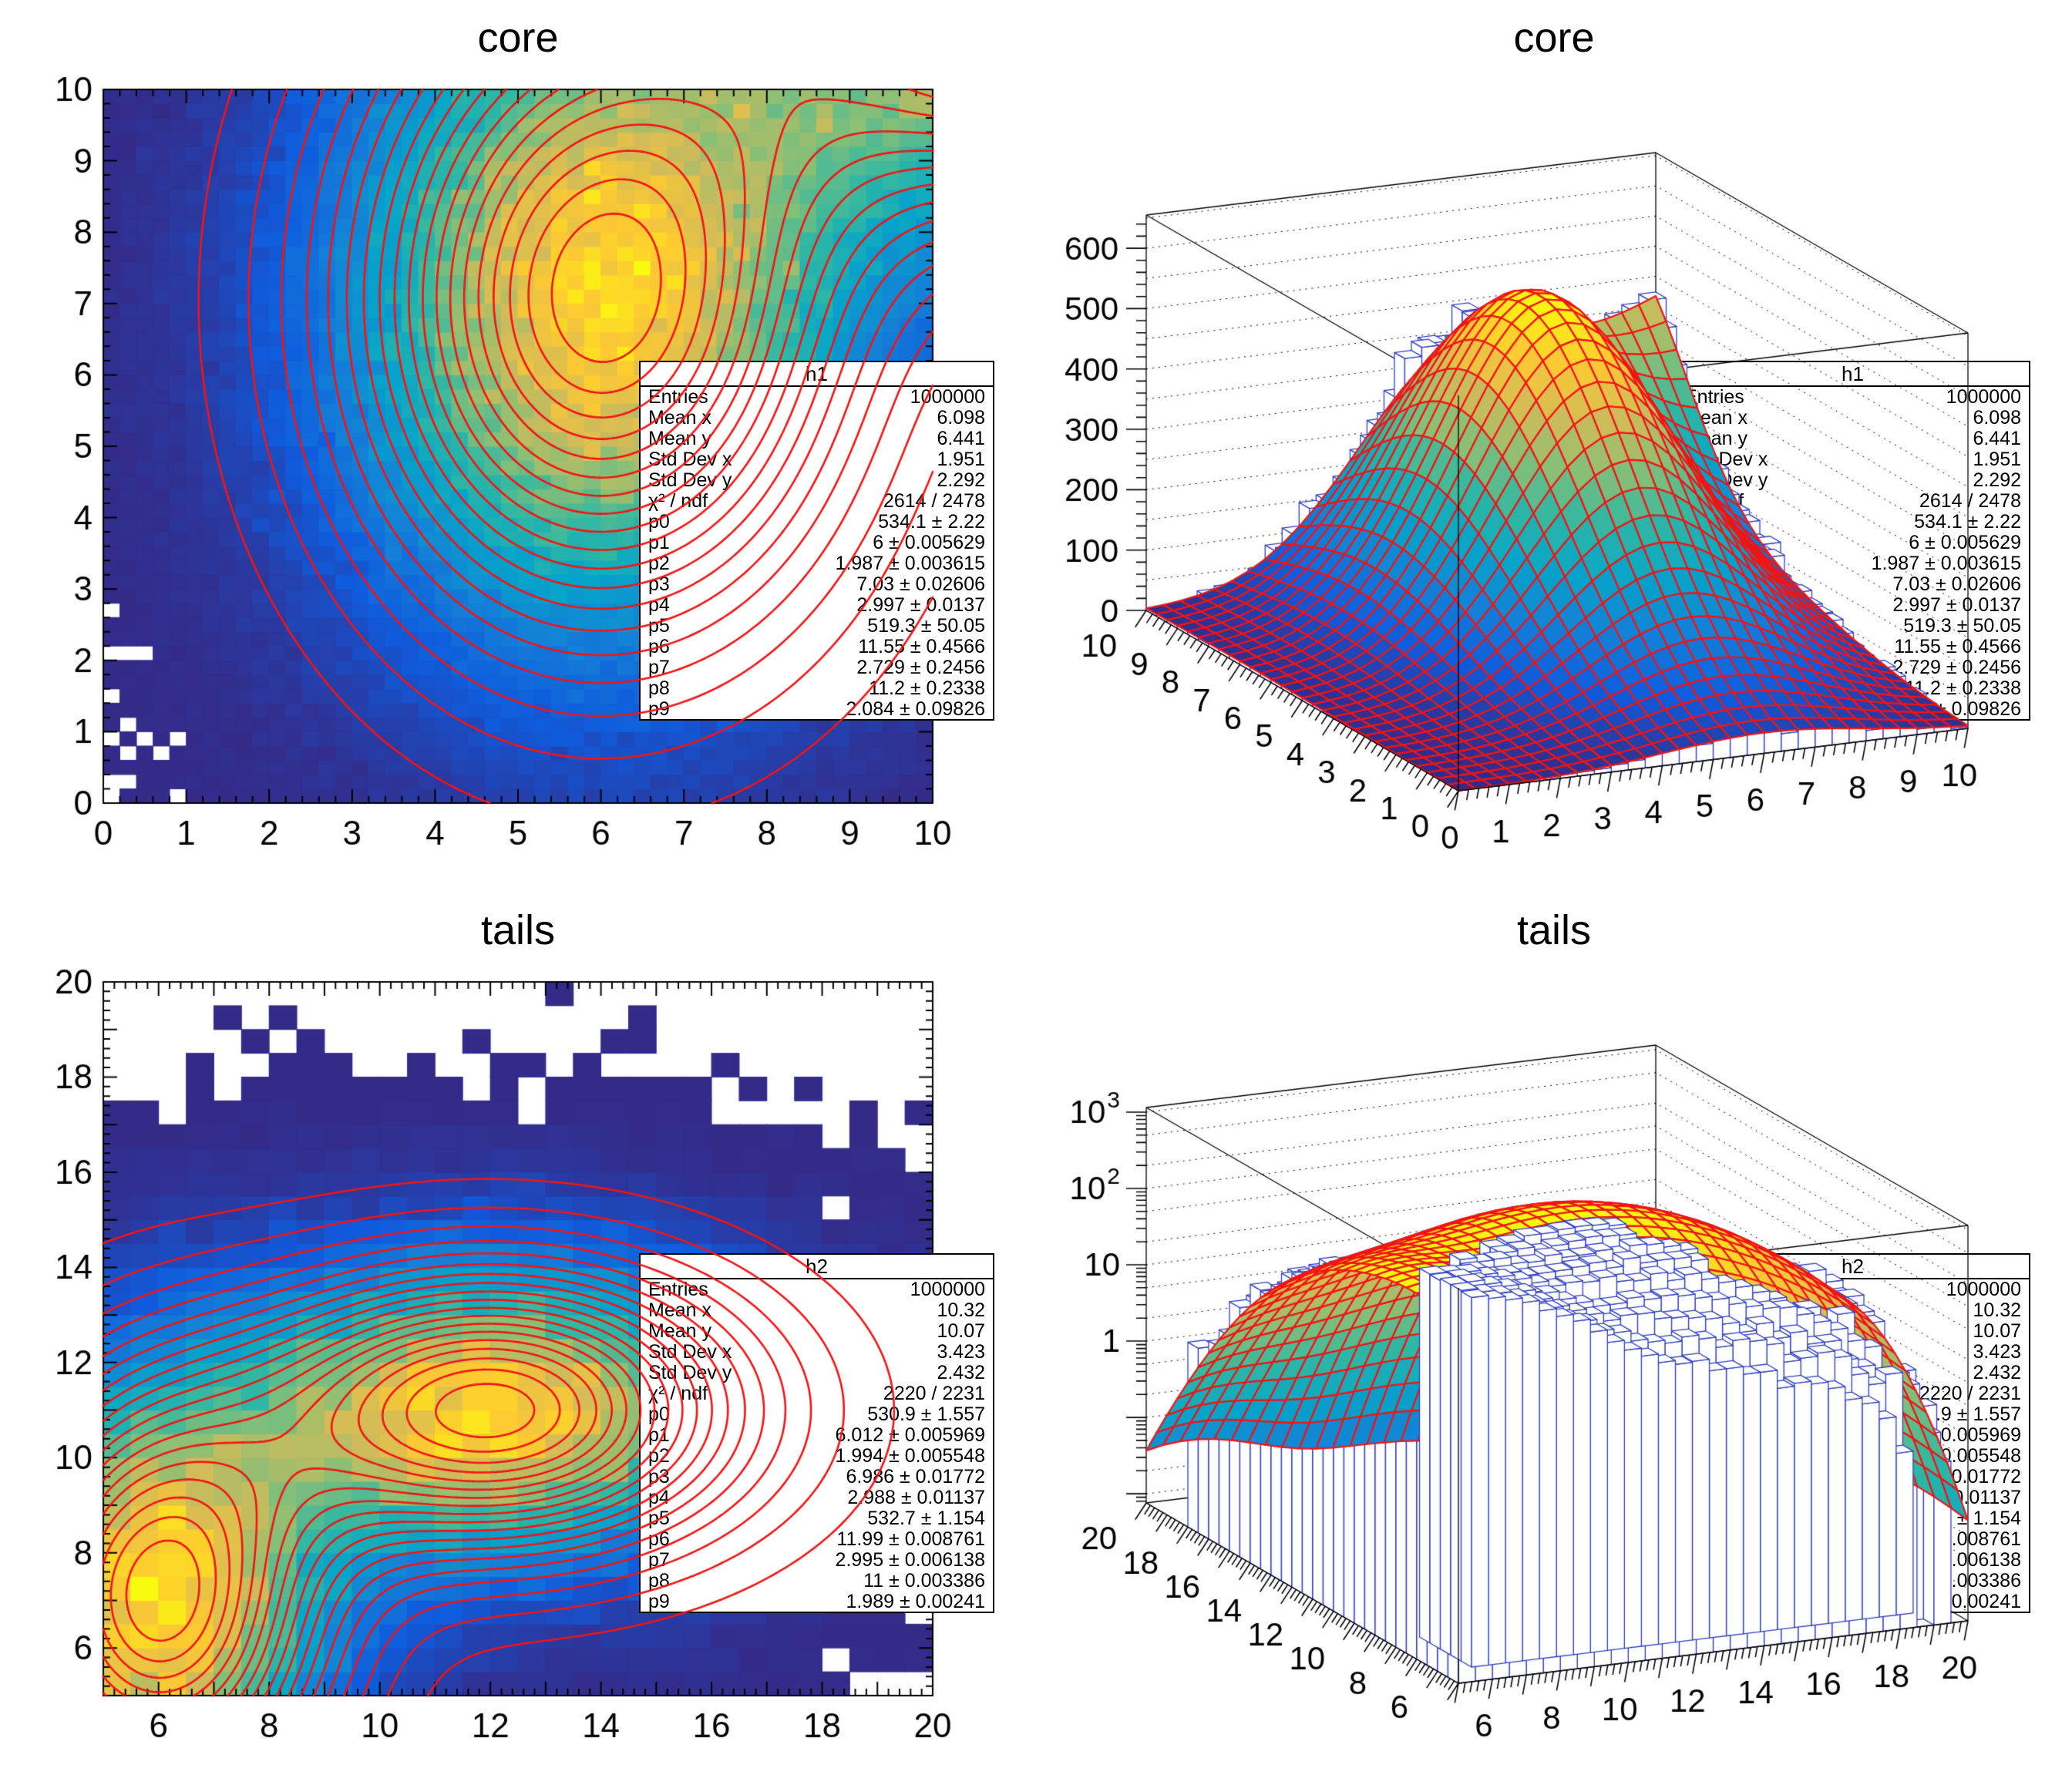 This screenshot has width=2072, height=1785. What do you see at coordinates (1962, 626) in the screenshot?
I see `stat-row-value: 519.3 ± 50.05` at bounding box center [1962, 626].